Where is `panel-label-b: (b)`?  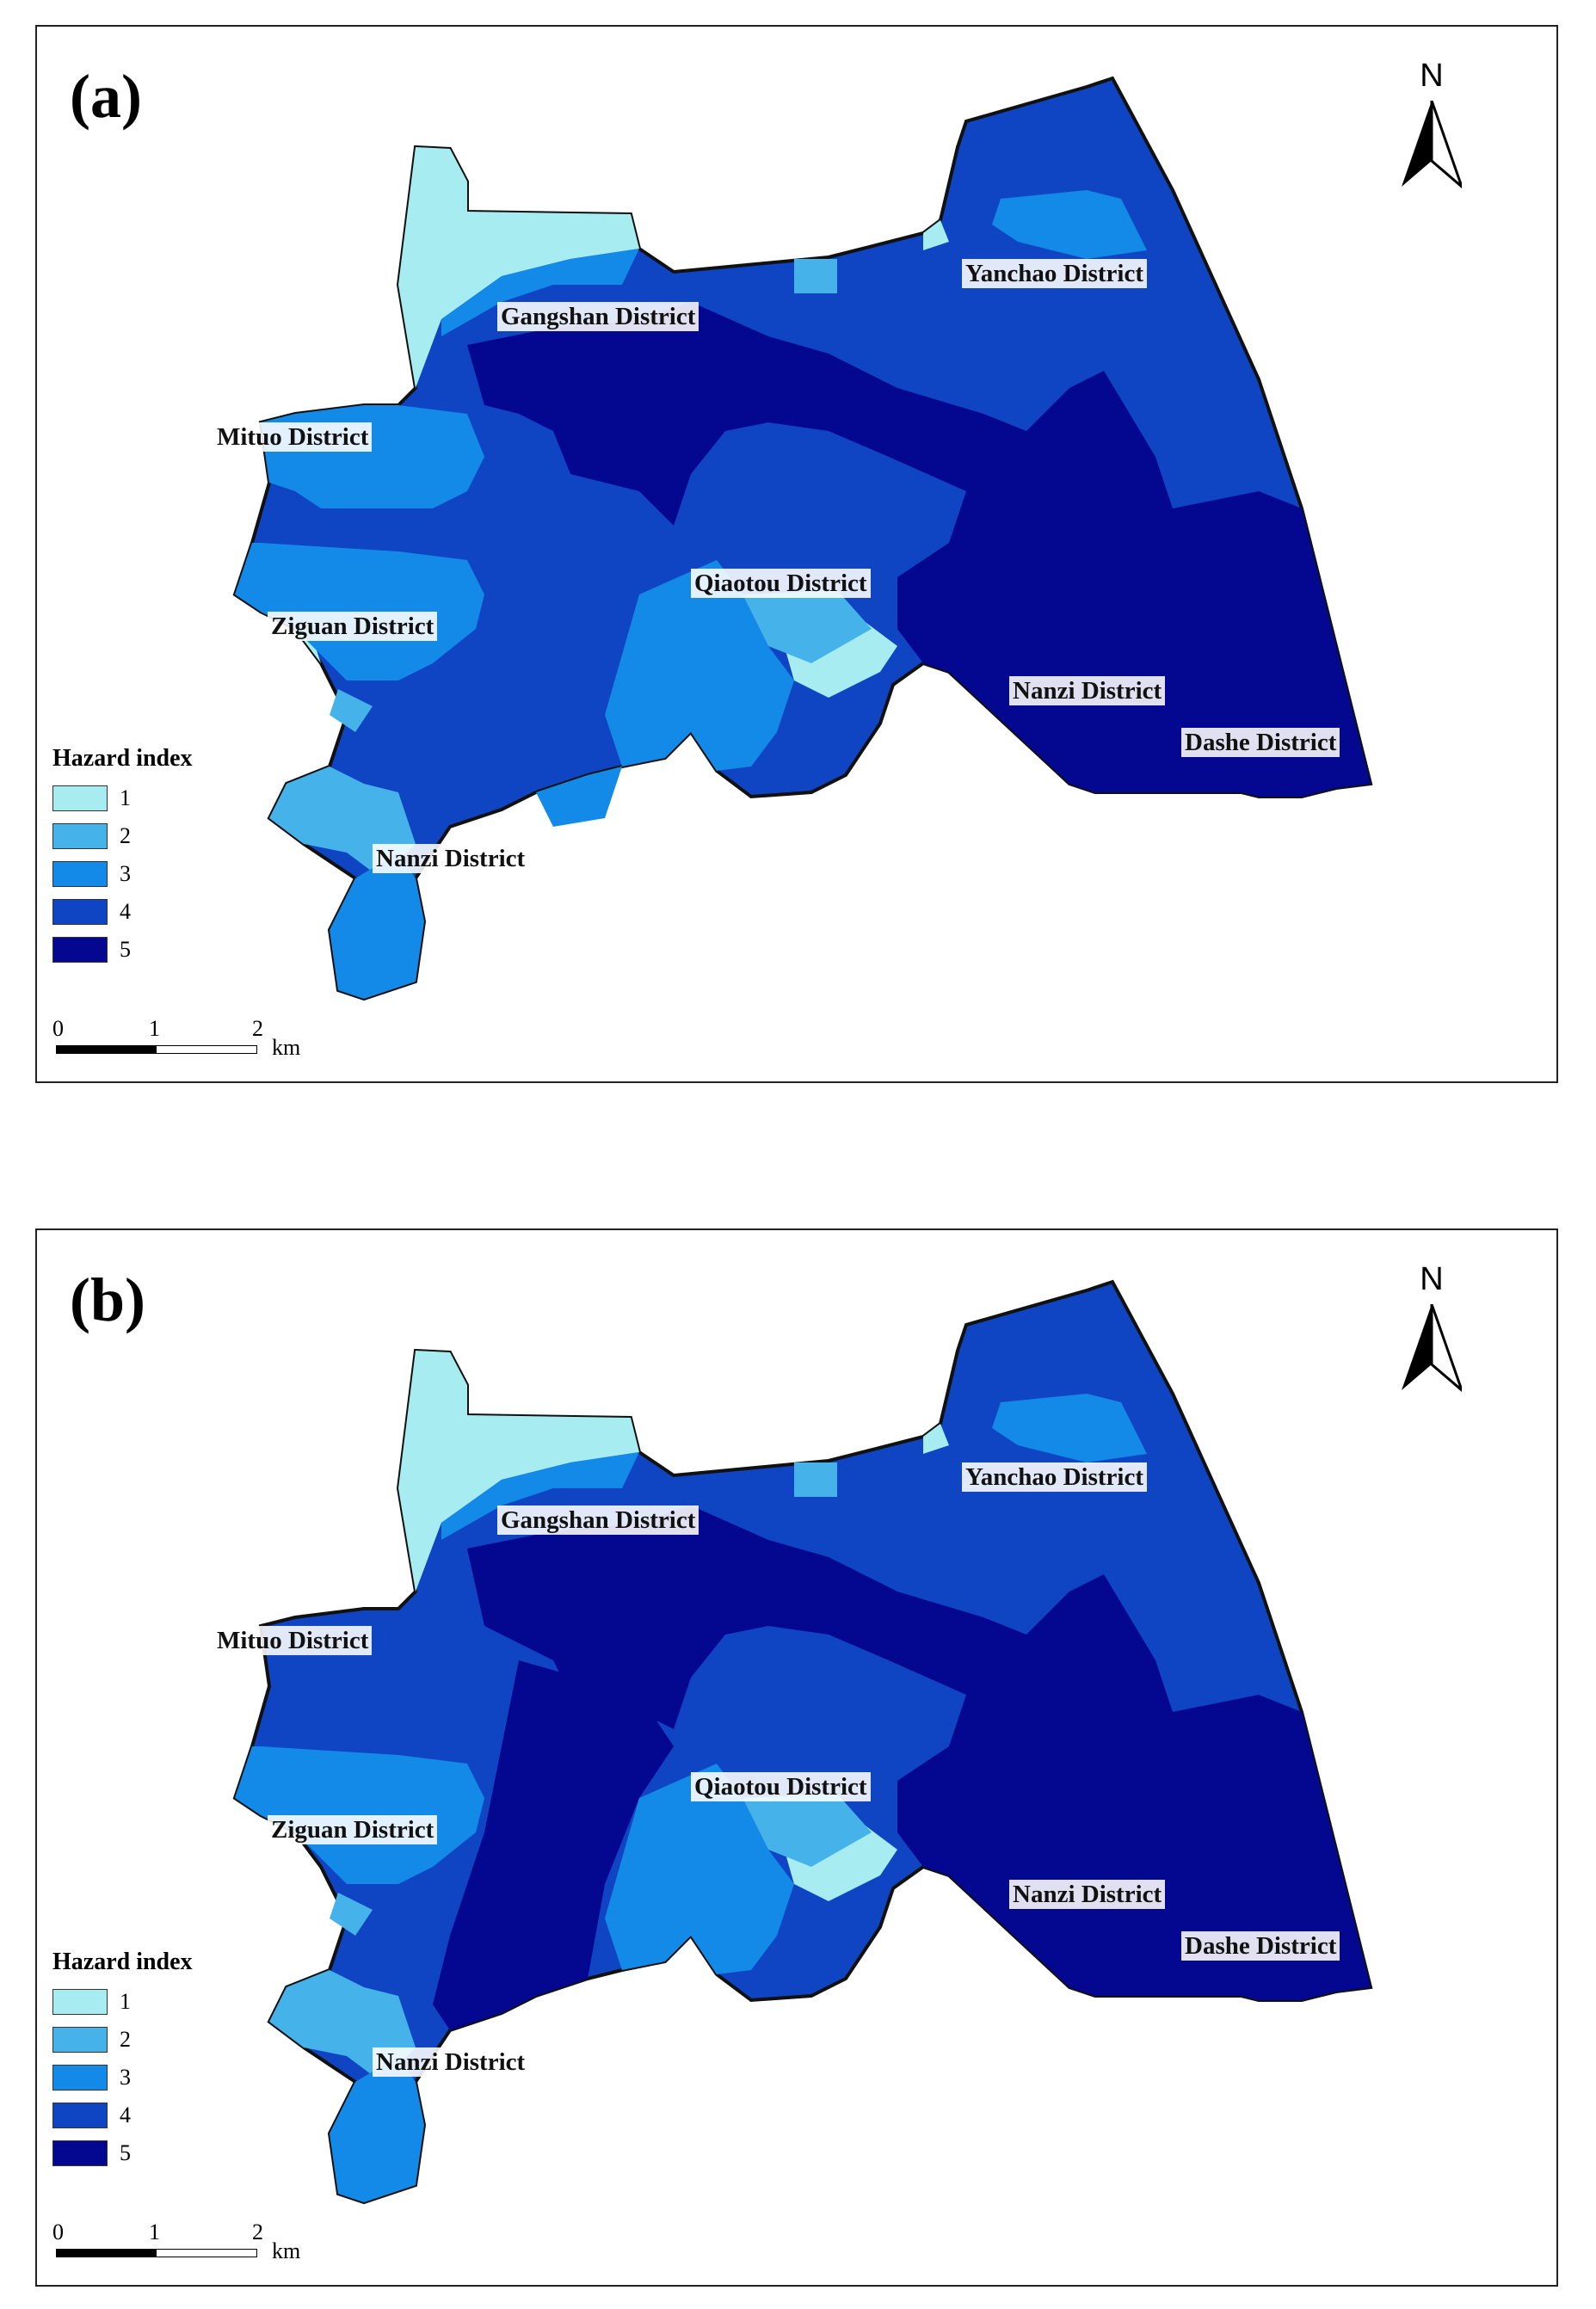 panel-label-b: (b) is located at coordinates (107, 1299).